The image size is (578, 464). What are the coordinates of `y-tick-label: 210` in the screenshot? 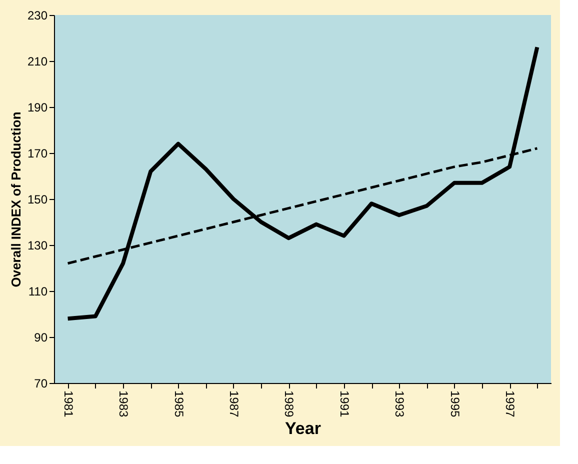 It's located at (37, 61).